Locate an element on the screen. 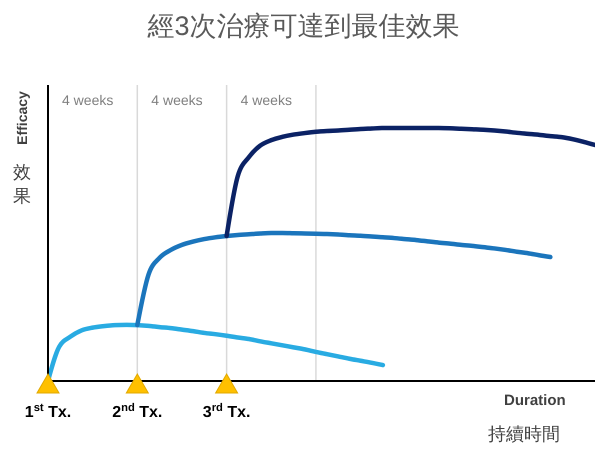 The height and width of the screenshot is (458, 607). x-tick-label: 2$^{nd}$ Tx. is located at coordinates (137, 411).